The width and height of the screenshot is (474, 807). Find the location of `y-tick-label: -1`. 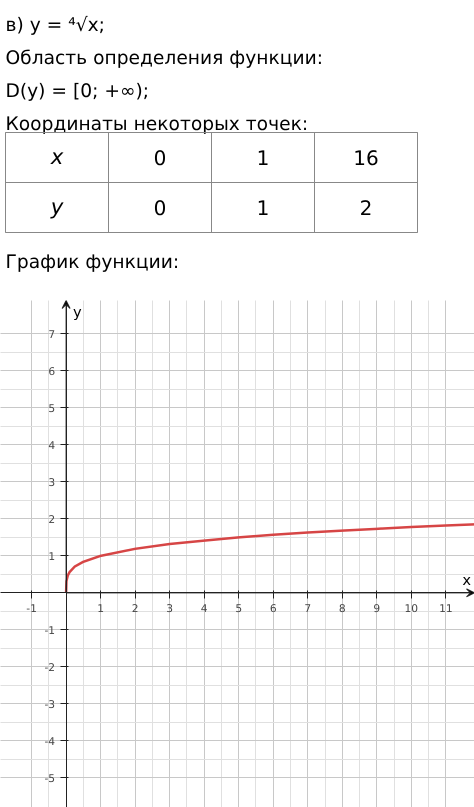

y-tick-label: -1 is located at coordinates (50, 630).